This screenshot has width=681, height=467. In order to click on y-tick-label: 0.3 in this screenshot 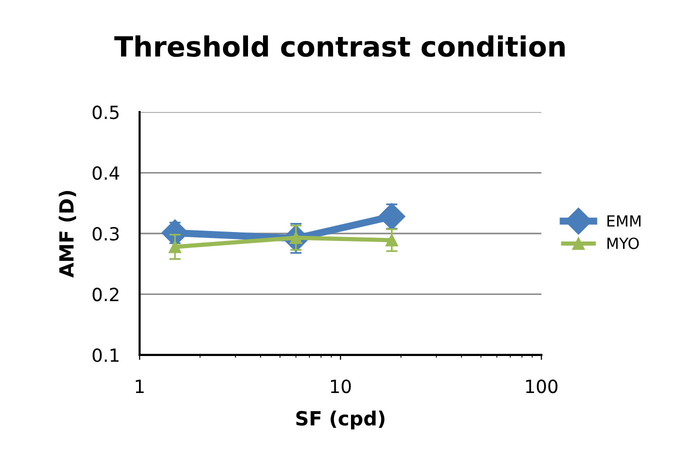, I will do `click(105, 233)`.